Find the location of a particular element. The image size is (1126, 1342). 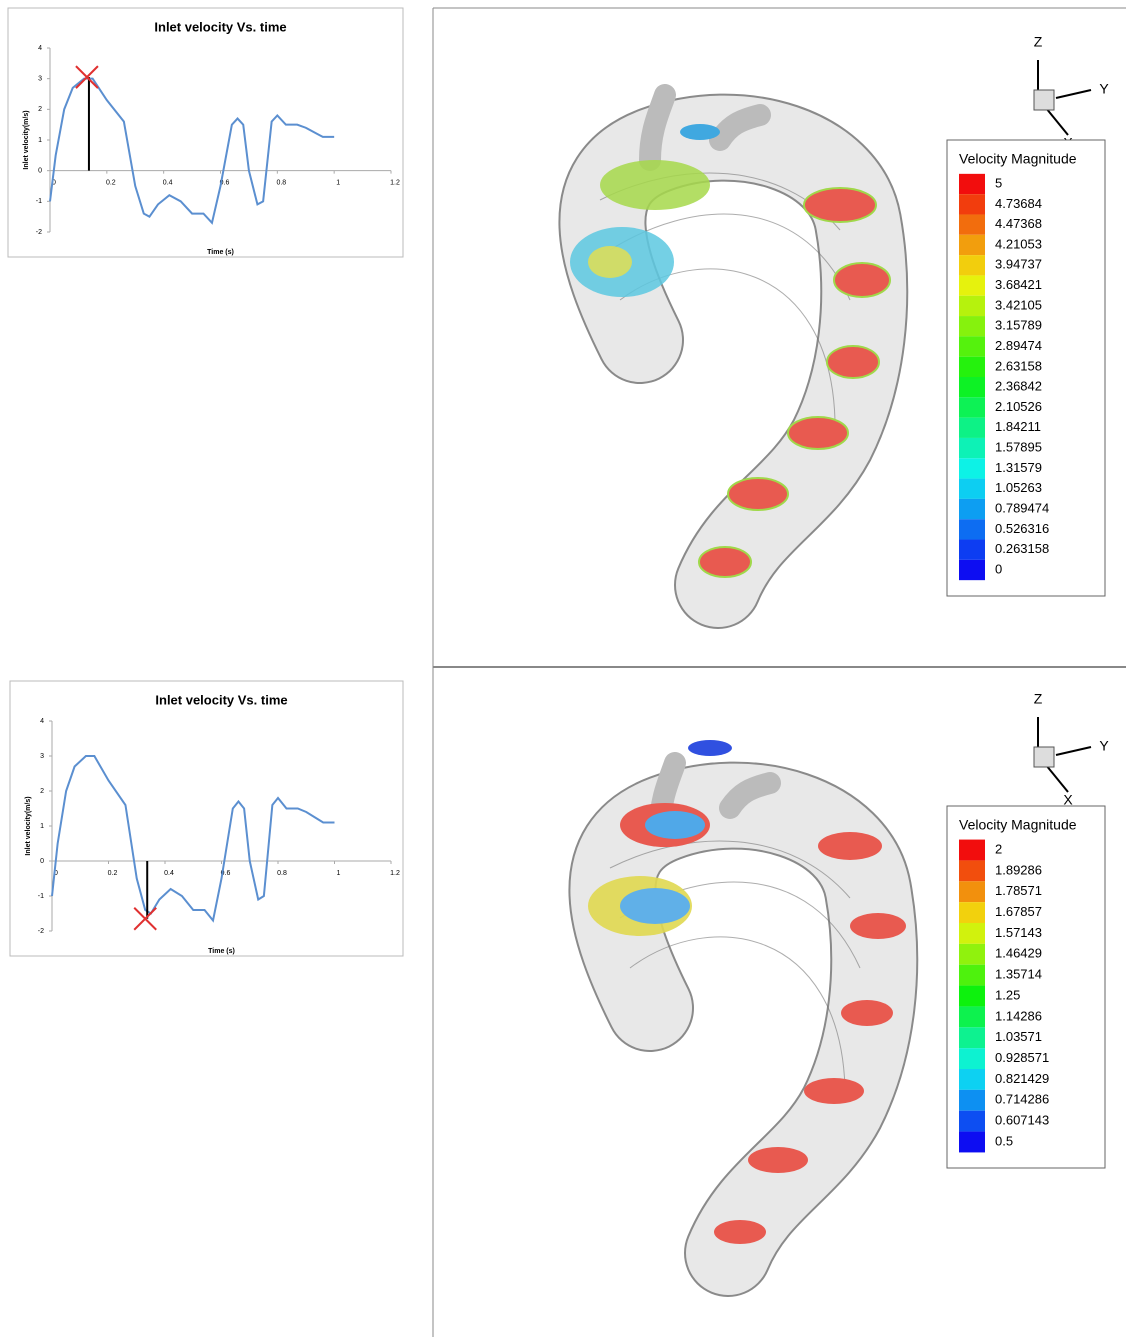

legend-level: 0.5 is located at coordinates (1004, 1140).